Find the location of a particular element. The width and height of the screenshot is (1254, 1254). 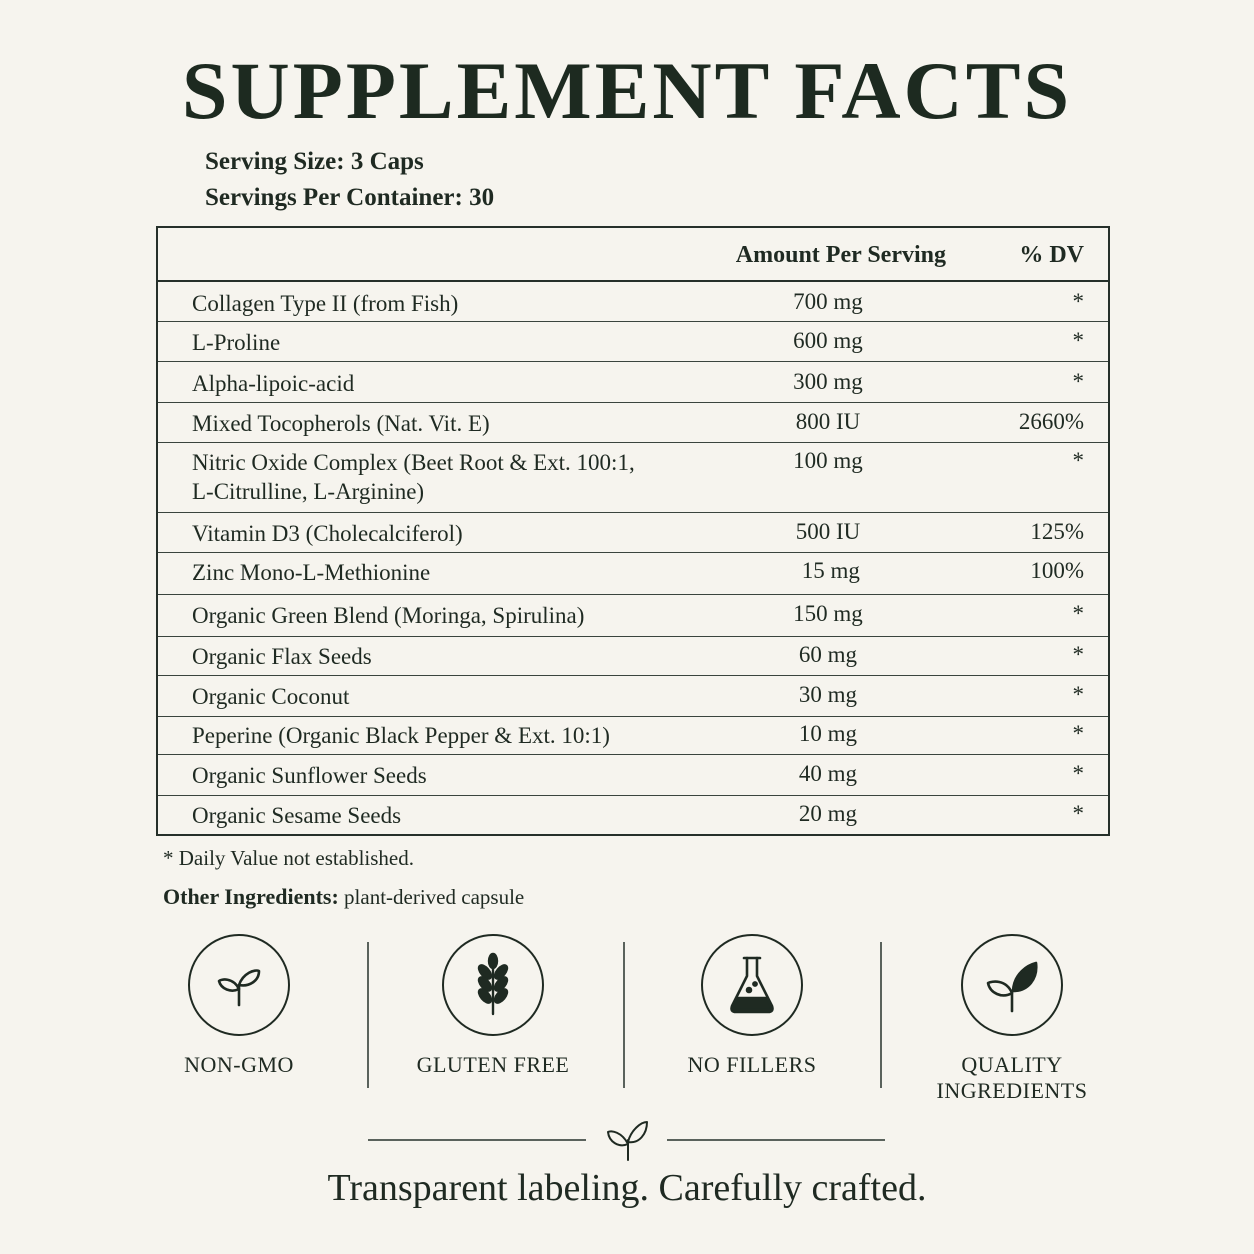

divider-line-right is located at coordinates (776, 1140).